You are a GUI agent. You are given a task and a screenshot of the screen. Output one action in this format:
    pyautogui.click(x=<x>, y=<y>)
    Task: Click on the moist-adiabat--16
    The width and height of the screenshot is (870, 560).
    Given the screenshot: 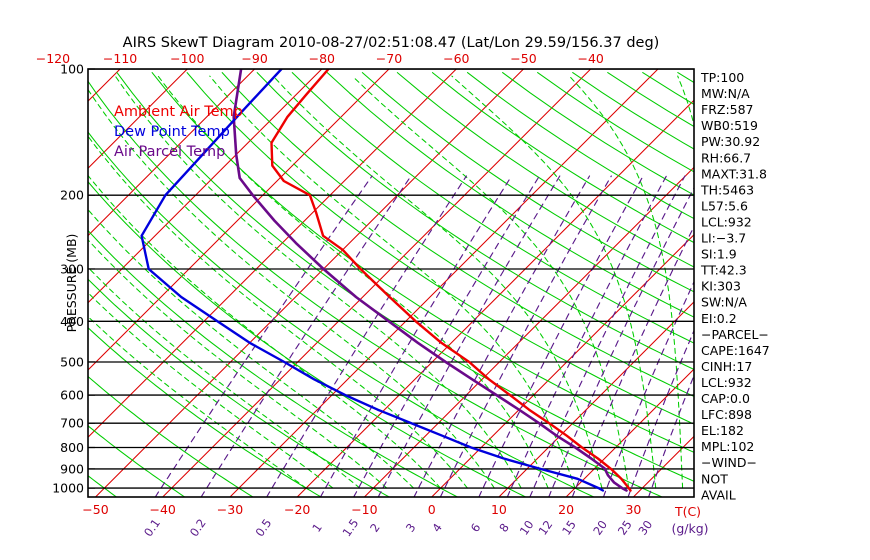 What is the action you would take?
    pyautogui.click(x=211, y=390)
    